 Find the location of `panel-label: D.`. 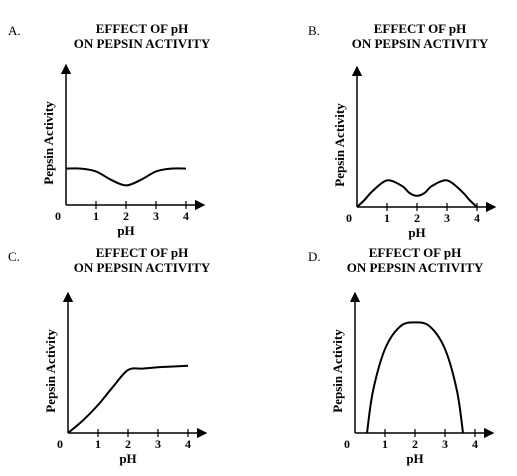

panel-label: D. is located at coordinates (314, 256).